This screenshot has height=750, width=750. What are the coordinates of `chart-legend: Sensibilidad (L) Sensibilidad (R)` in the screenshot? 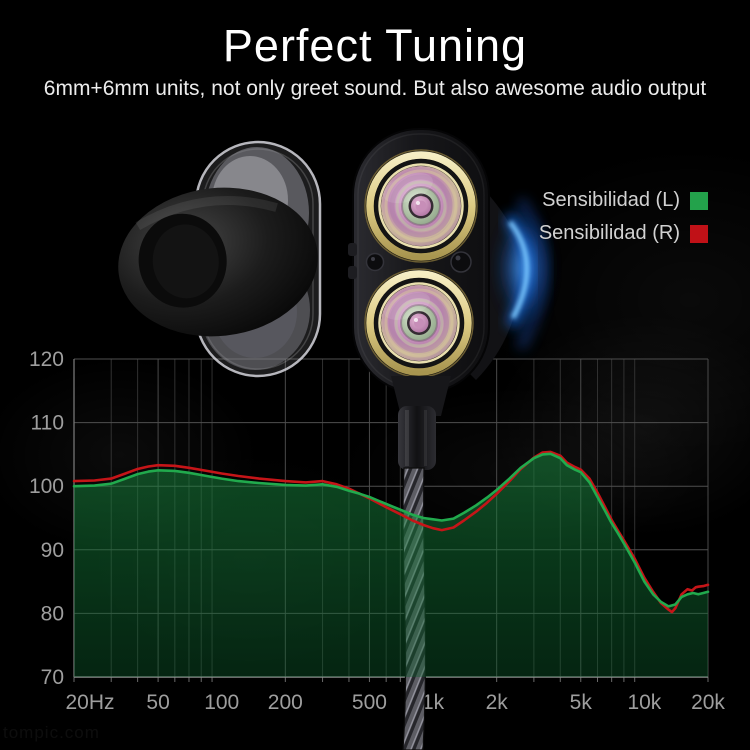 It's located at (623, 217).